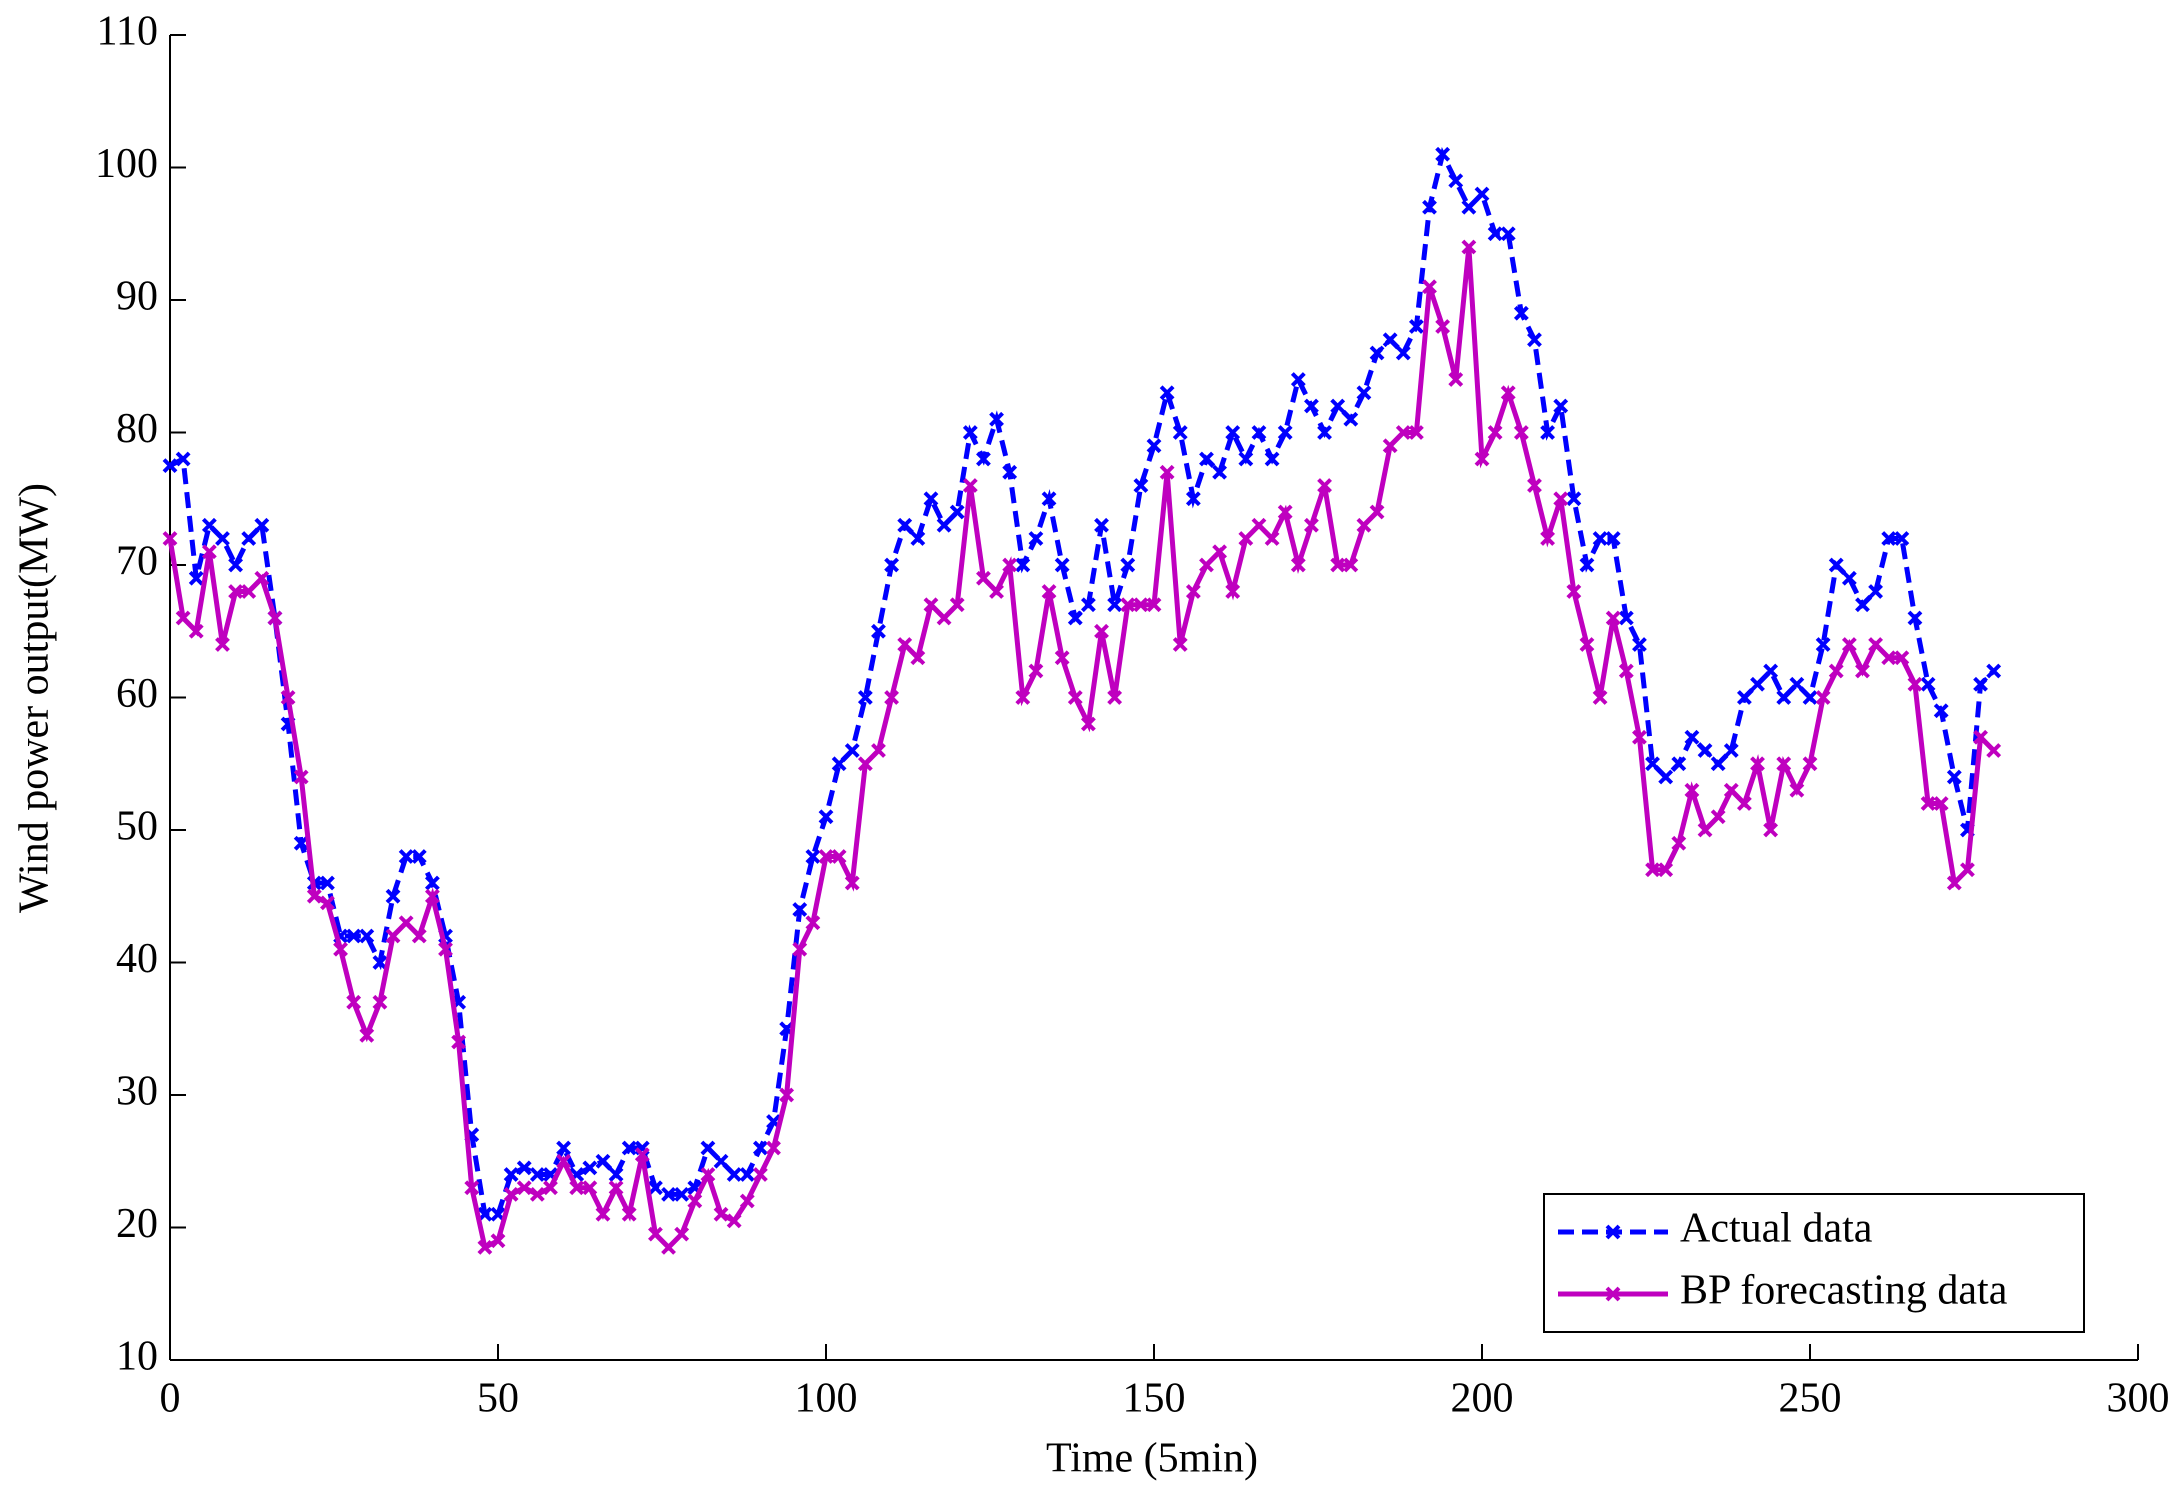  Describe the element at coordinates (137, 1357) in the screenshot. I see `y-tick-label: 10` at that location.